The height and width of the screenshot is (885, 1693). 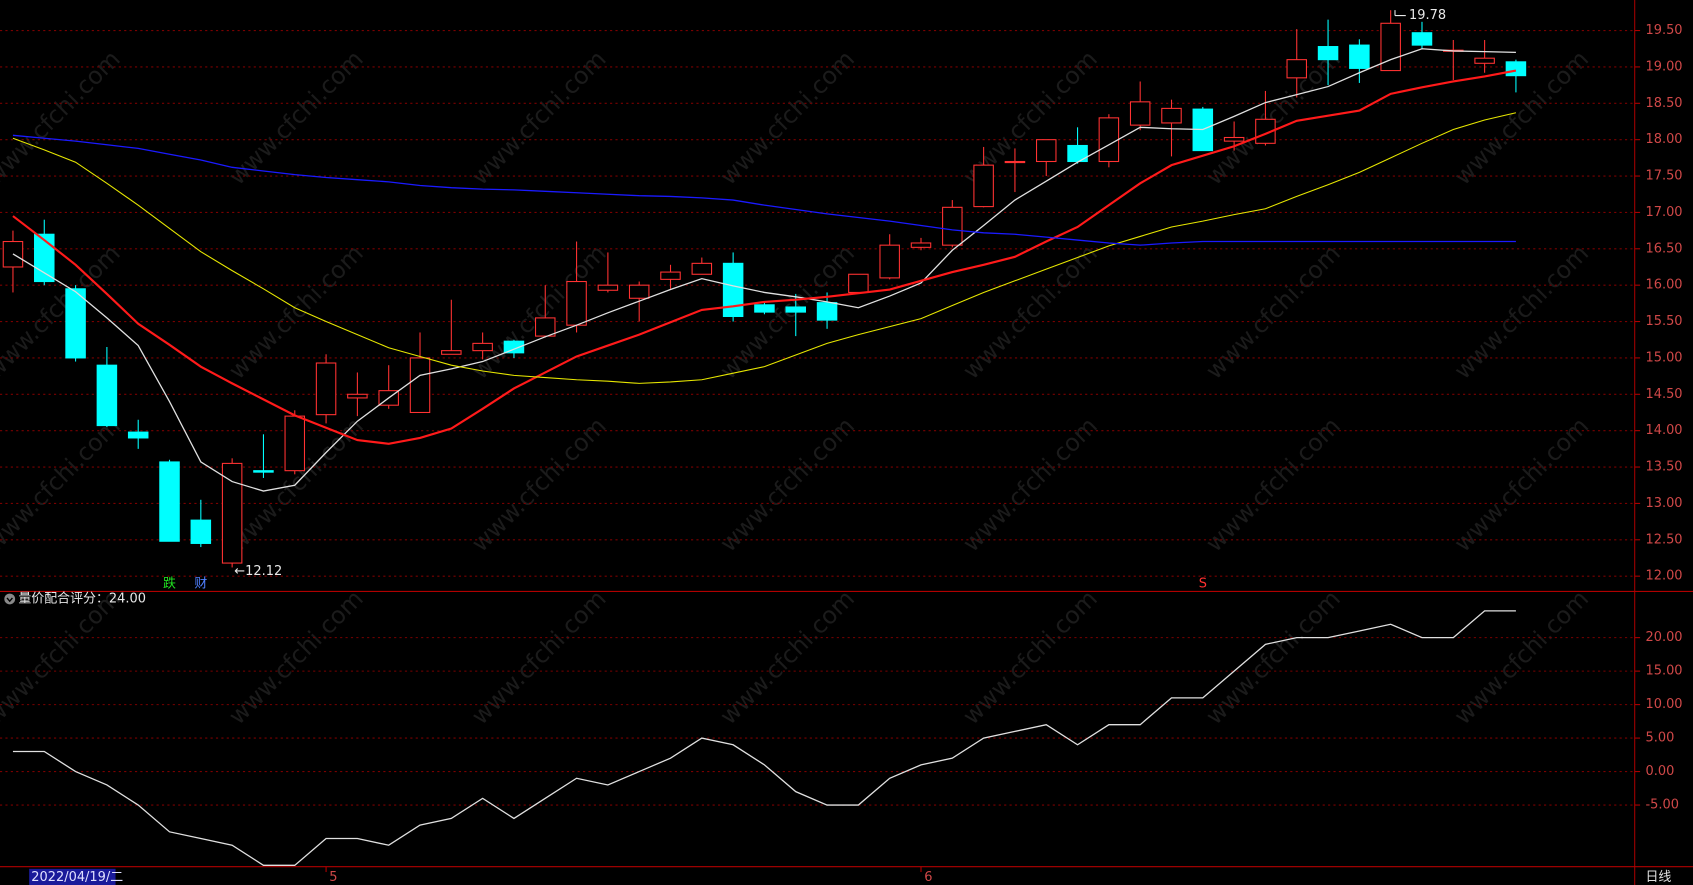 What do you see at coordinates (82, 598) in the screenshot?
I see `indicator-title: 量价配合评分：24.00` at bounding box center [82, 598].